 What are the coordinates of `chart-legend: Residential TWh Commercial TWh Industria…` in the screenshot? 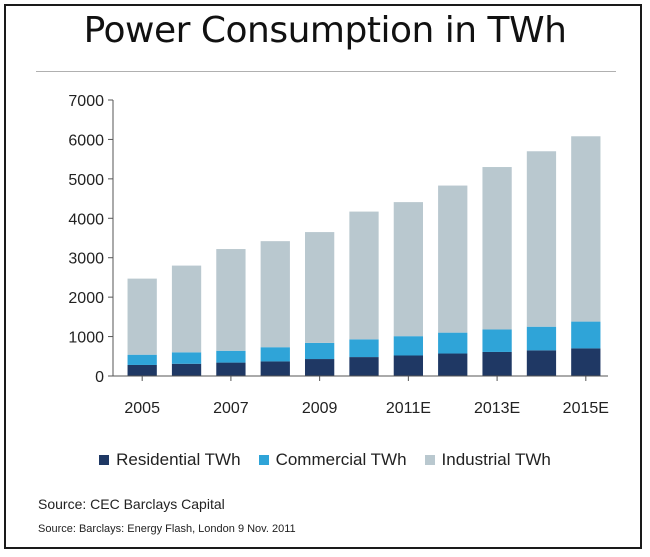 It's located at (325, 460).